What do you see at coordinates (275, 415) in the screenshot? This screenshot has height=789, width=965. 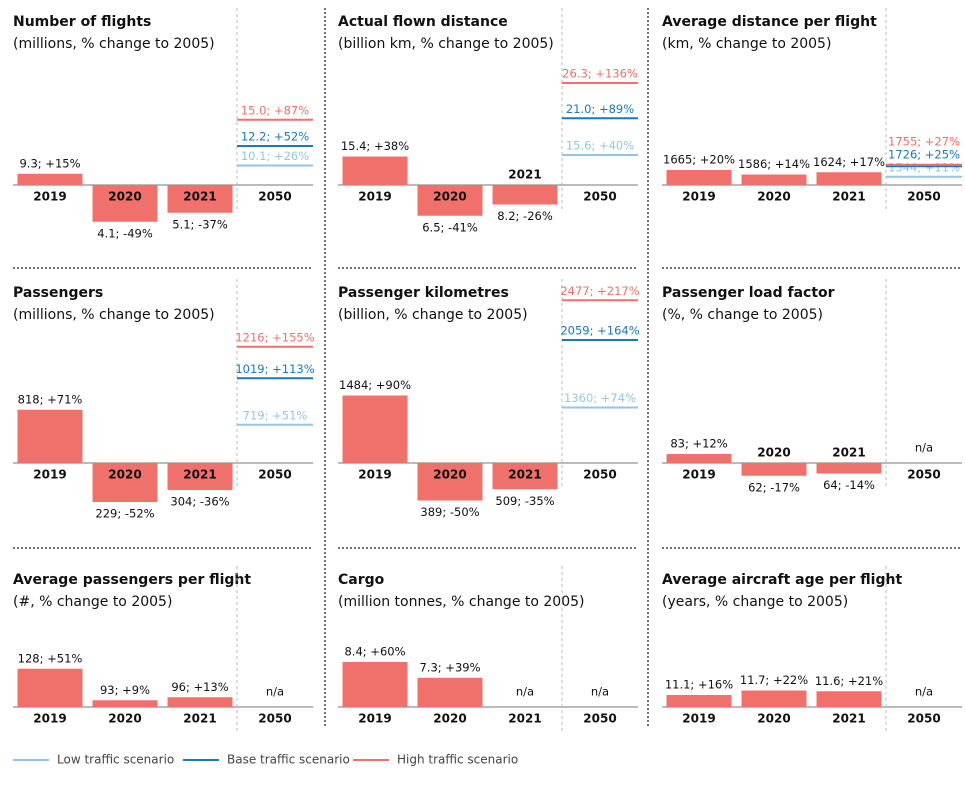 I see `scenario-label: 719; +51%` at bounding box center [275, 415].